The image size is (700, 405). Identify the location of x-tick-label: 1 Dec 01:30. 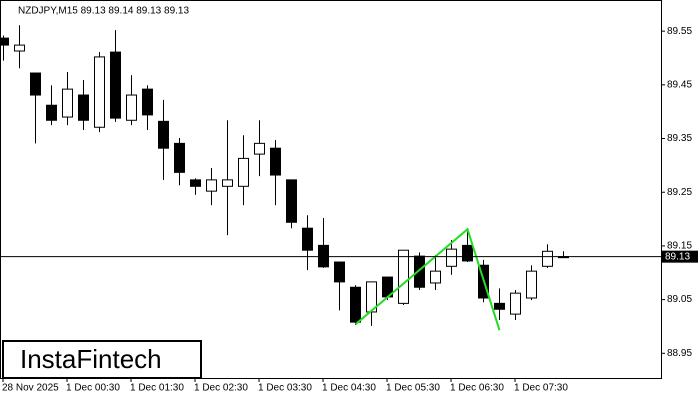
(157, 388).